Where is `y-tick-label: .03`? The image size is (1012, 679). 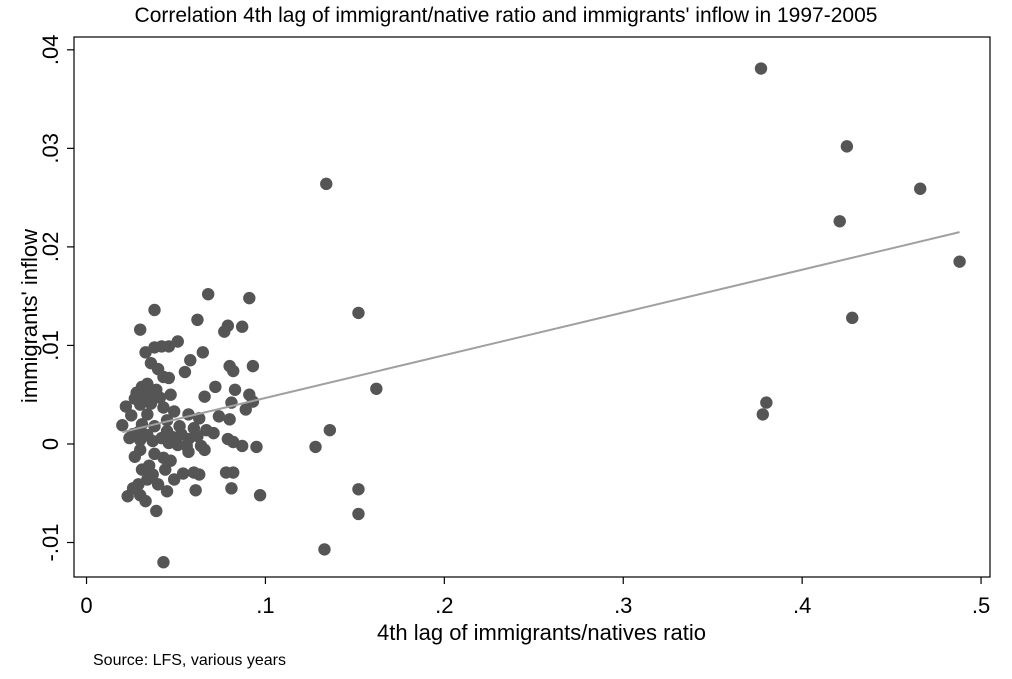
y-tick-label: .03 is located at coordinates (50, 148).